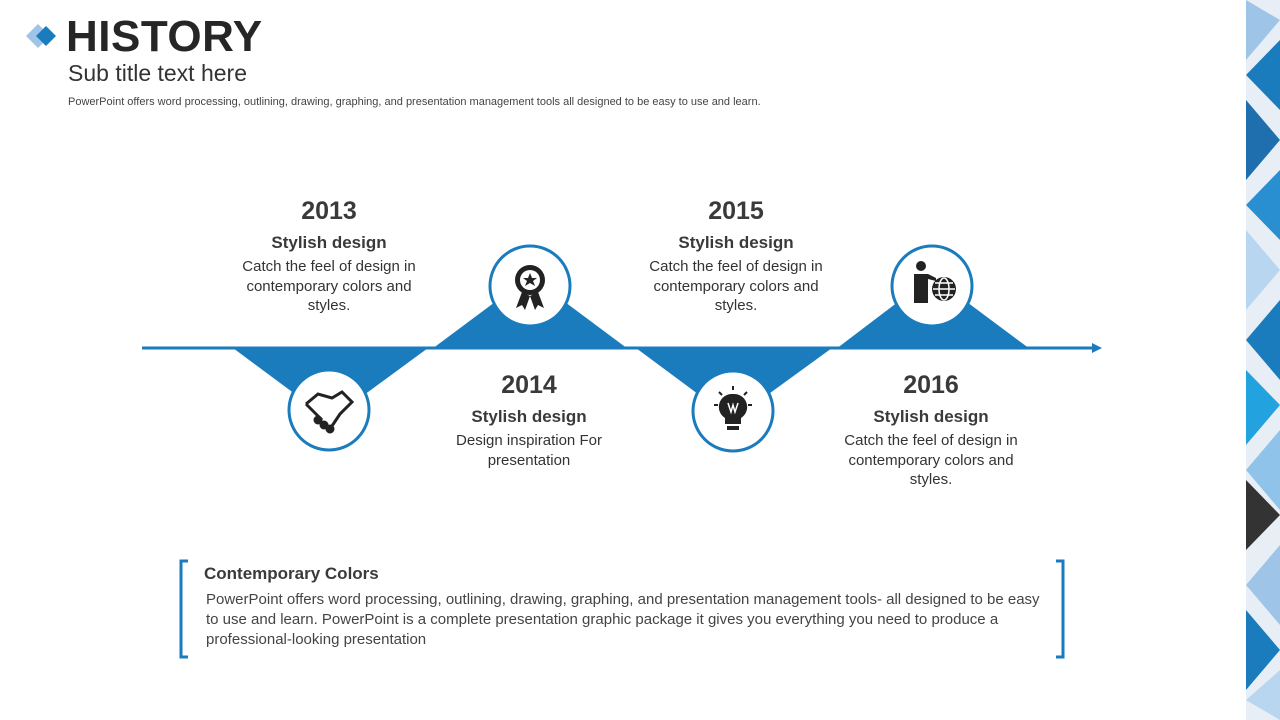 This screenshot has height=720, width=1280. Describe the element at coordinates (329, 211) in the screenshot. I see `year: 2013` at that location.